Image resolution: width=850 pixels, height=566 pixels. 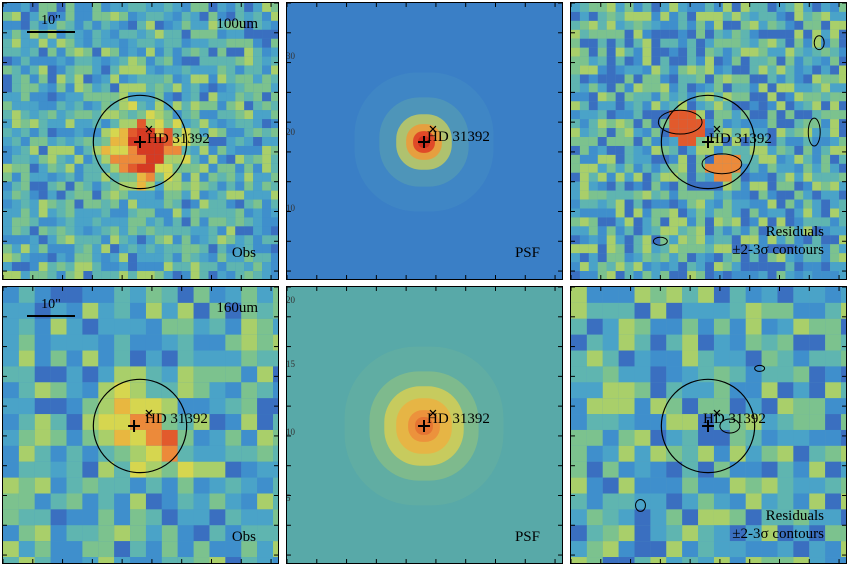 What do you see at coordinates (290, 364) in the screenshot?
I see `axis-tick: 15` at bounding box center [290, 364].